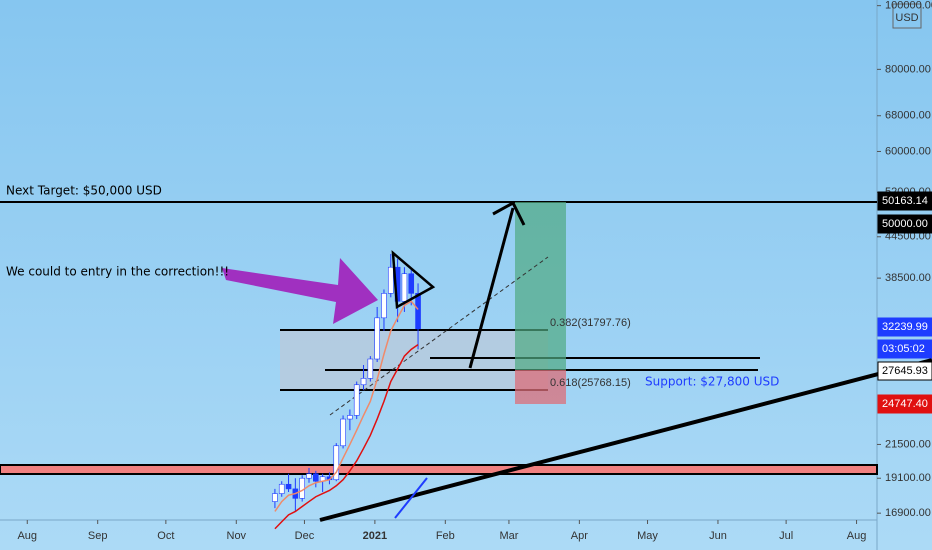 Image resolution: width=932 pixels, height=550 pixels. Describe the element at coordinates (590, 383) in the screenshot. I see `annotation: 0.618(25768.15)` at that location.